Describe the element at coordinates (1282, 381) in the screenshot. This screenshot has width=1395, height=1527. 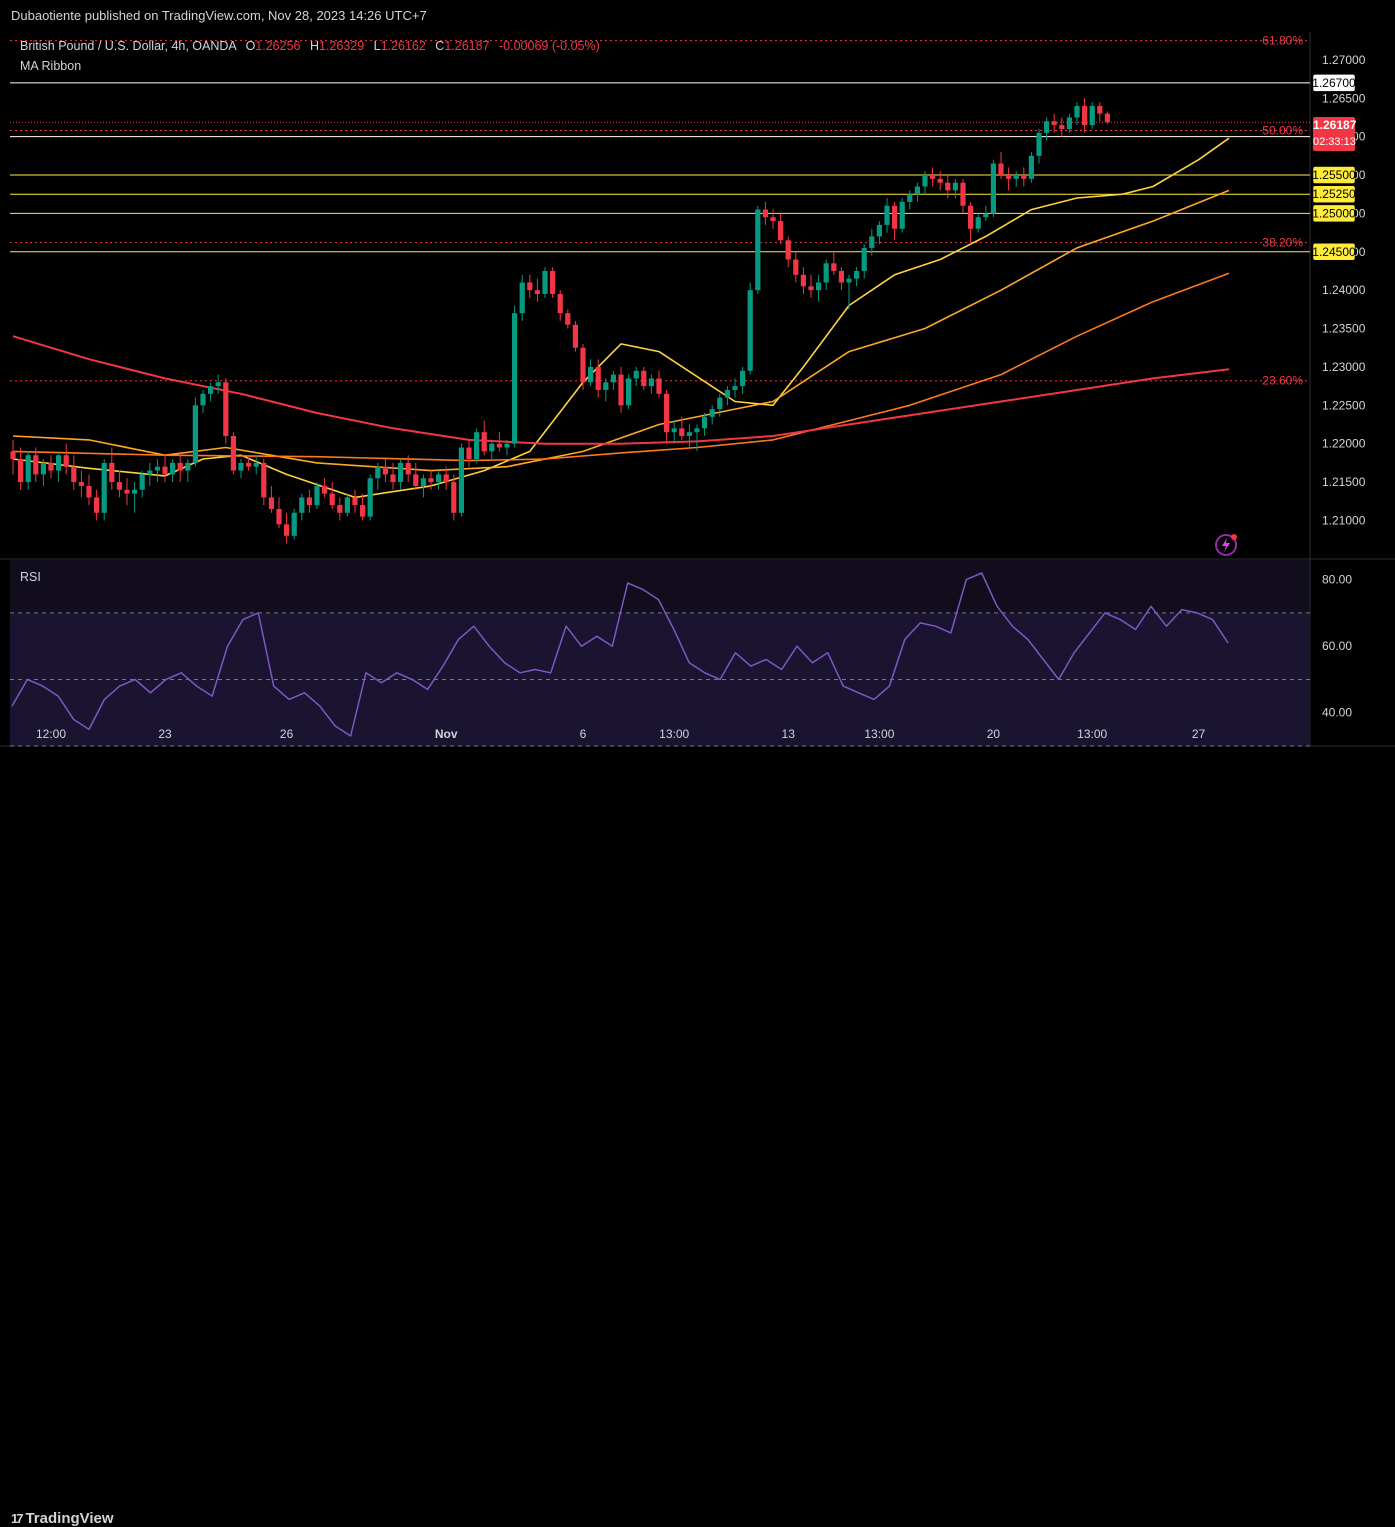
I see `fib-label: 23.60%` at that location.